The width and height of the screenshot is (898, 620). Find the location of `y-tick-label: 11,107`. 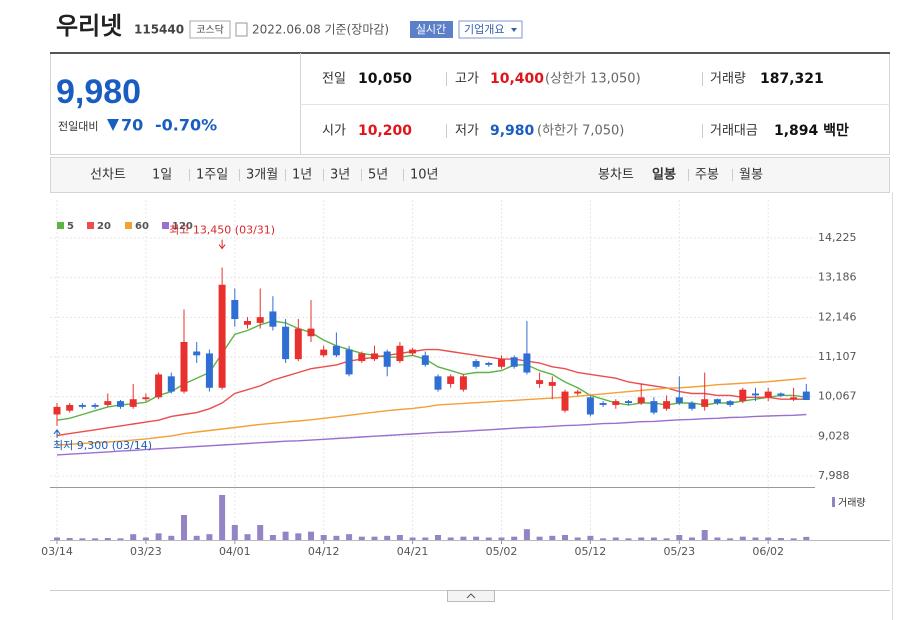

y-tick-label: 11,107 is located at coordinates (837, 356).